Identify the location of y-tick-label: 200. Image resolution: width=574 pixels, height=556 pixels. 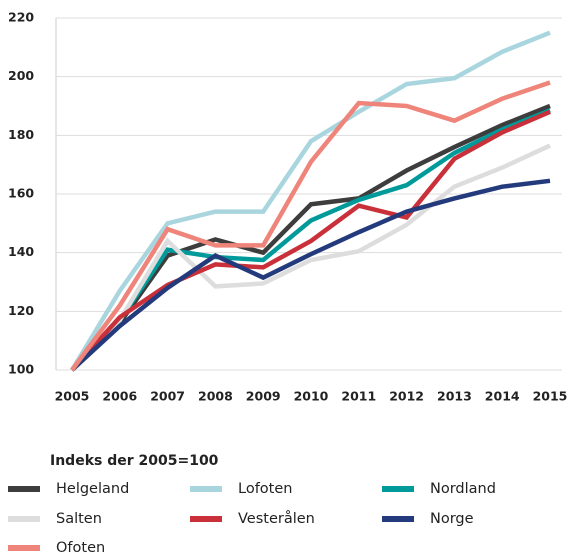
(21, 75).